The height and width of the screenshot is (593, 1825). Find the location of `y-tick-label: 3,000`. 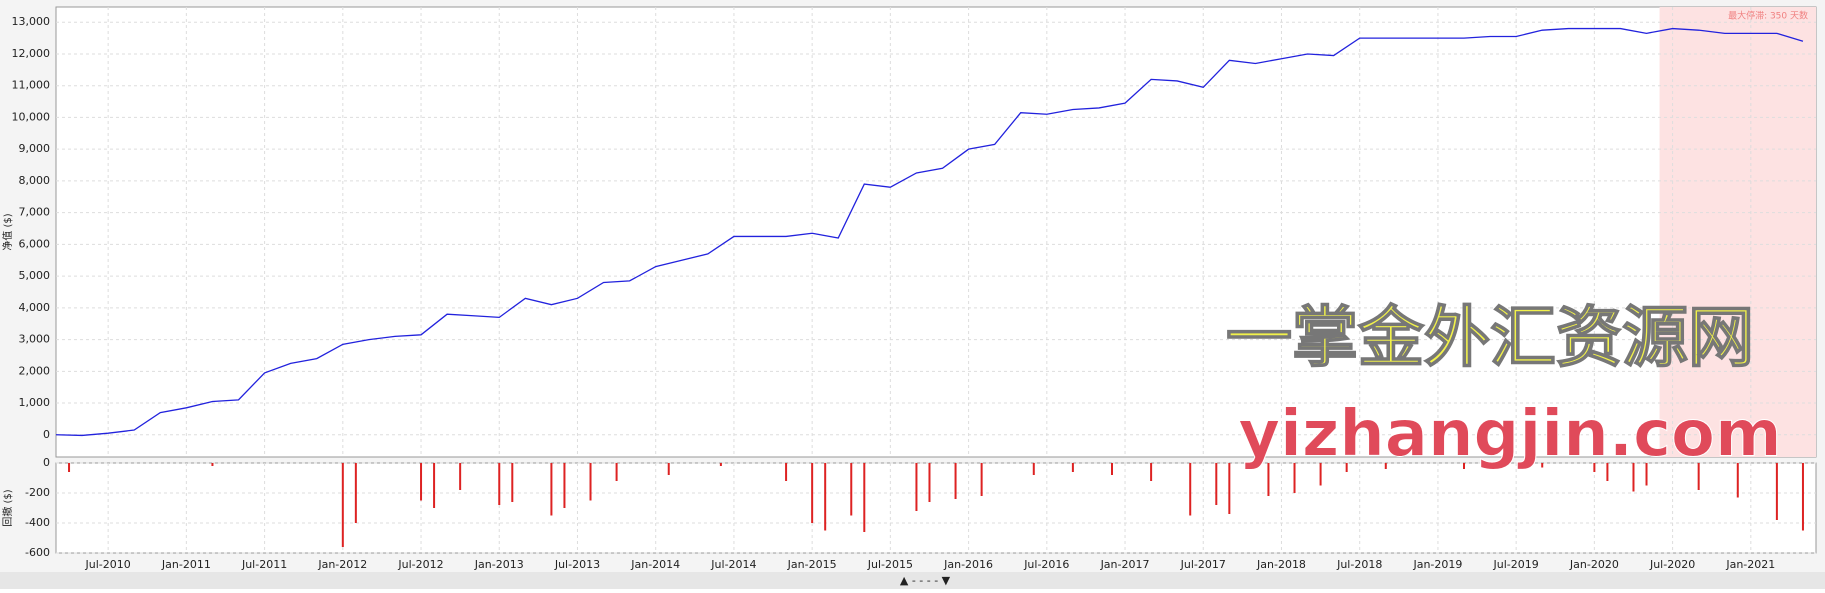

y-tick-label: 3,000 is located at coordinates (35, 339).